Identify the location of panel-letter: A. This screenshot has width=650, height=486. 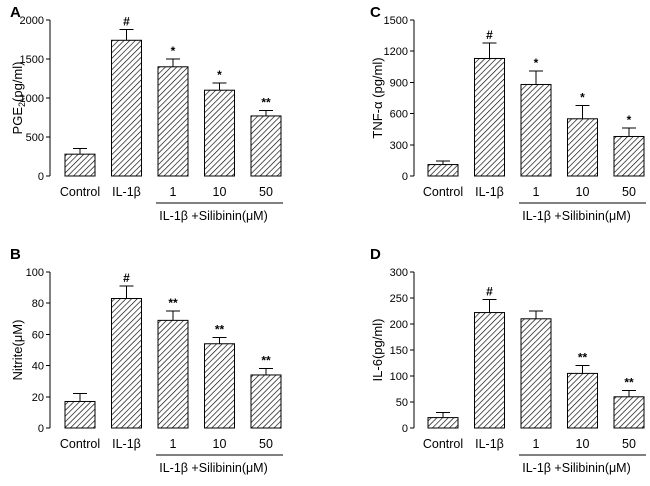
(15, 12).